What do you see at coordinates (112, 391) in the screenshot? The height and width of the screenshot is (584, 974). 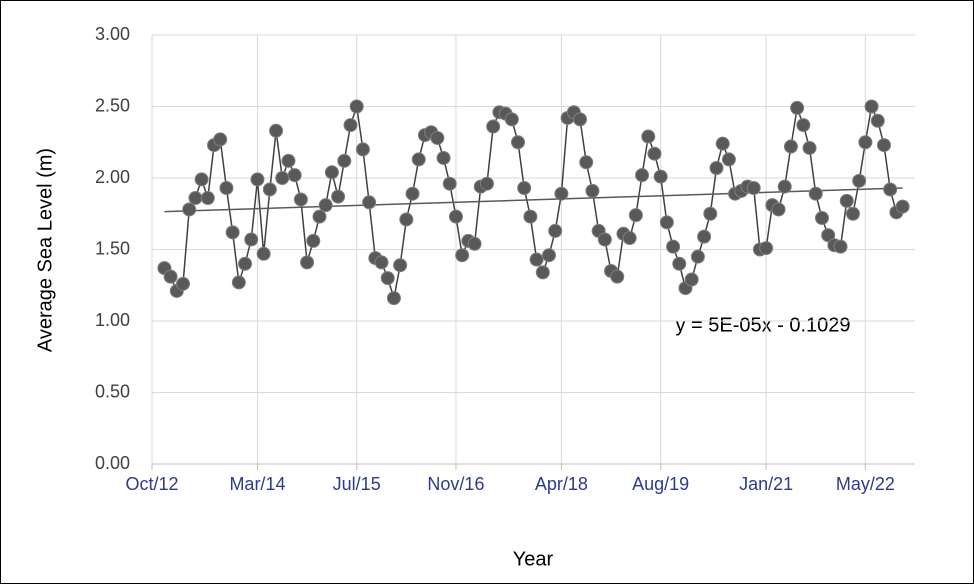 I see `y-tick-label: 0.50` at bounding box center [112, 391].